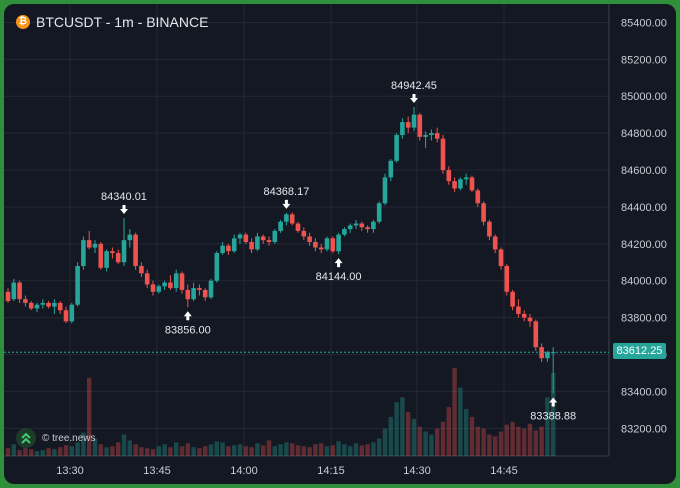 Image resolution: width=680 pixels, height=488 pixels. Describe the element at coordinates (188, 330) in the screenshot. I see `low-annotation-label: 83856.00` at that location.